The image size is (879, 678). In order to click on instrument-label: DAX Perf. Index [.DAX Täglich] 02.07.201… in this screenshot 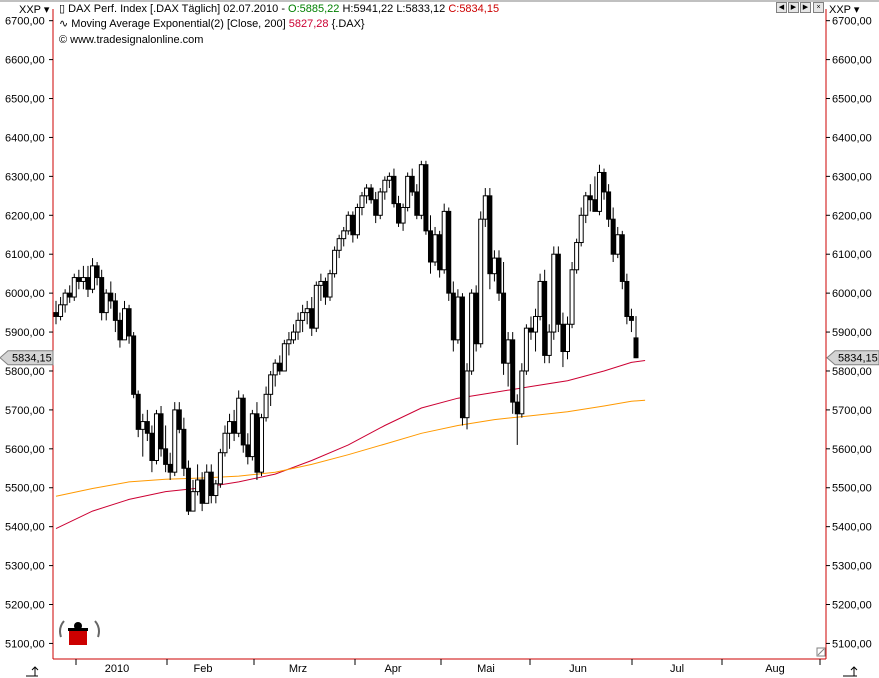, I will do `click(178, 9)`.